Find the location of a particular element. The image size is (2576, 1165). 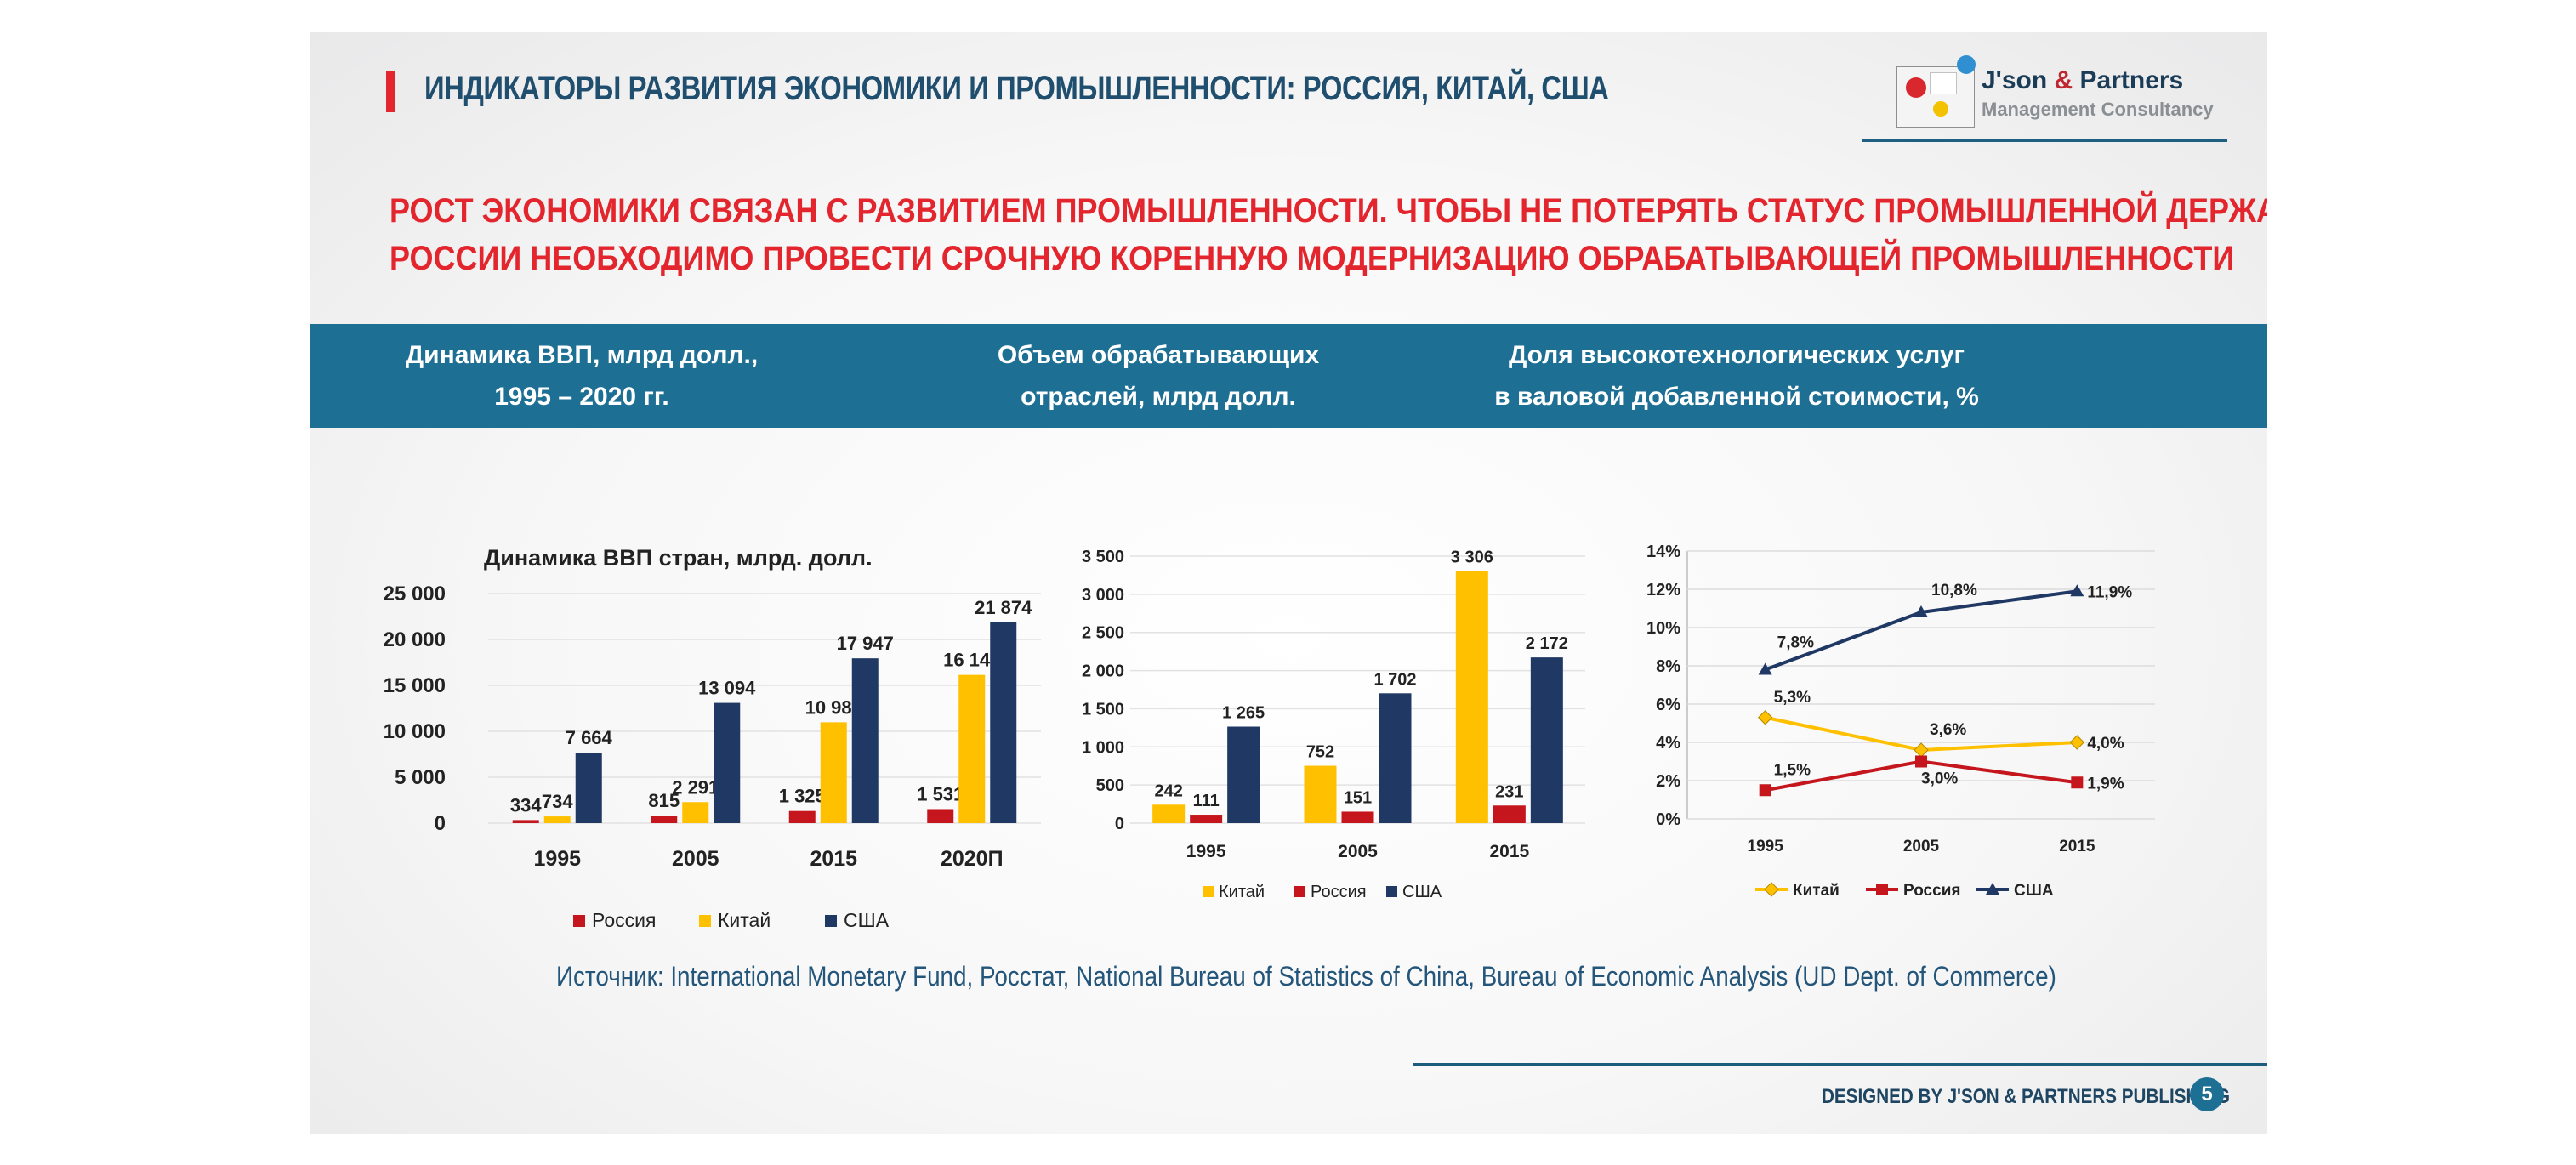

footer-credit: DESIGNED BY J'SON & PARTNERS PUBLISHING is located at coordinates (2026, 1097).